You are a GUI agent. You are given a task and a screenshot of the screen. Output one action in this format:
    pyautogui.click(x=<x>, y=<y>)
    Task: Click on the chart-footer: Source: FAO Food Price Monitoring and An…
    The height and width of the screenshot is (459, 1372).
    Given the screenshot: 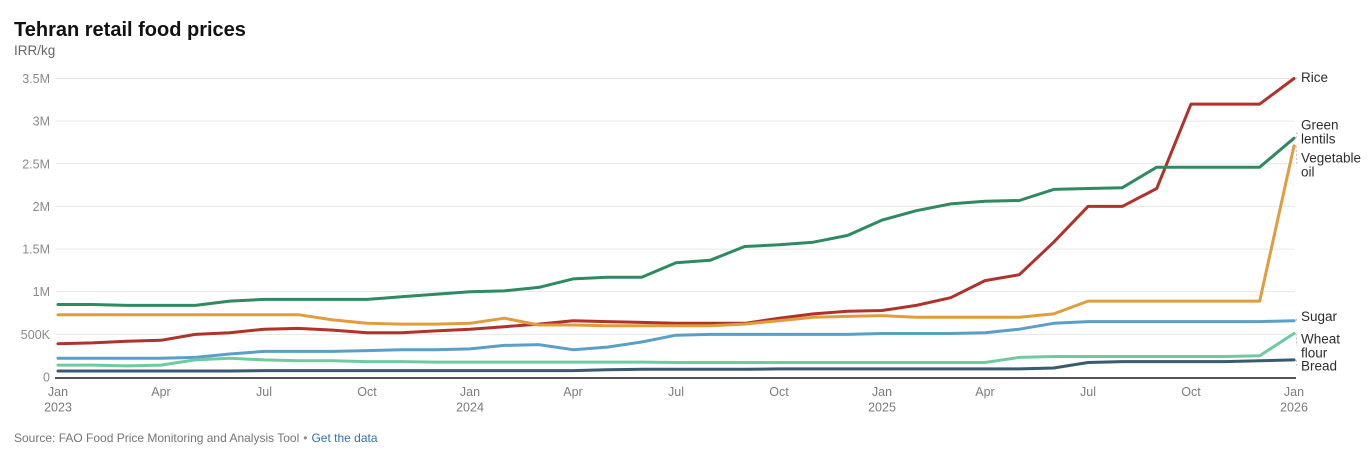 What is the action you would take?
    pyautogui.click(x=196, y=438)
    